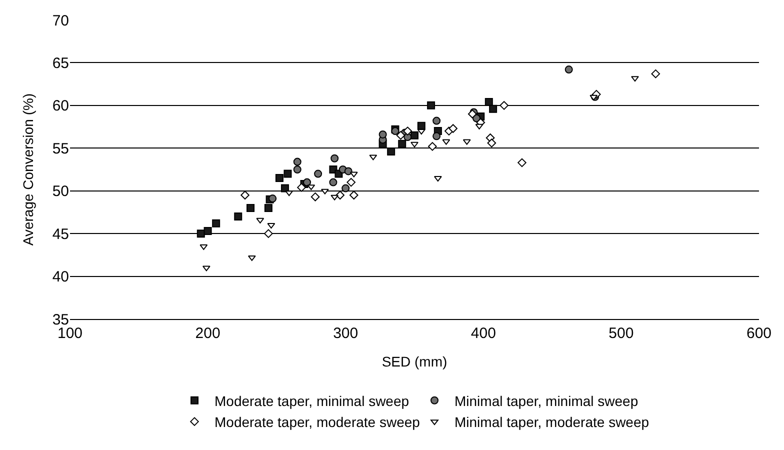 This screenshot has width=784, height=450. I want to click on y-axis-title: Average Conversion (%), so click(28, 169).